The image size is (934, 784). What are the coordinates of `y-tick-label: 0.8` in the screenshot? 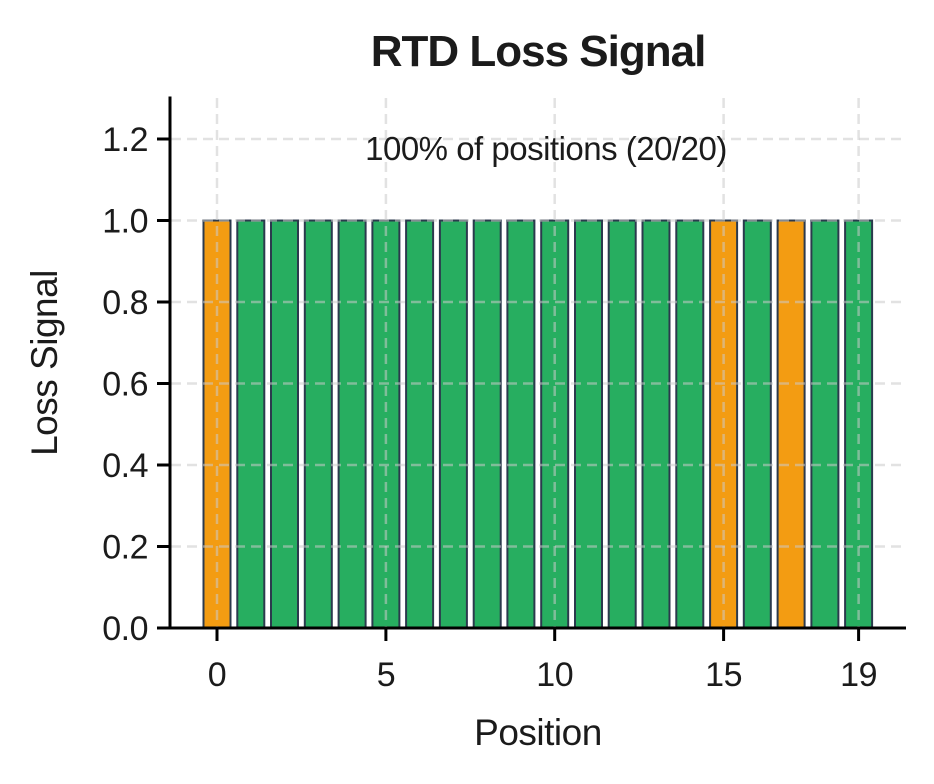 It's located at (125, 303).